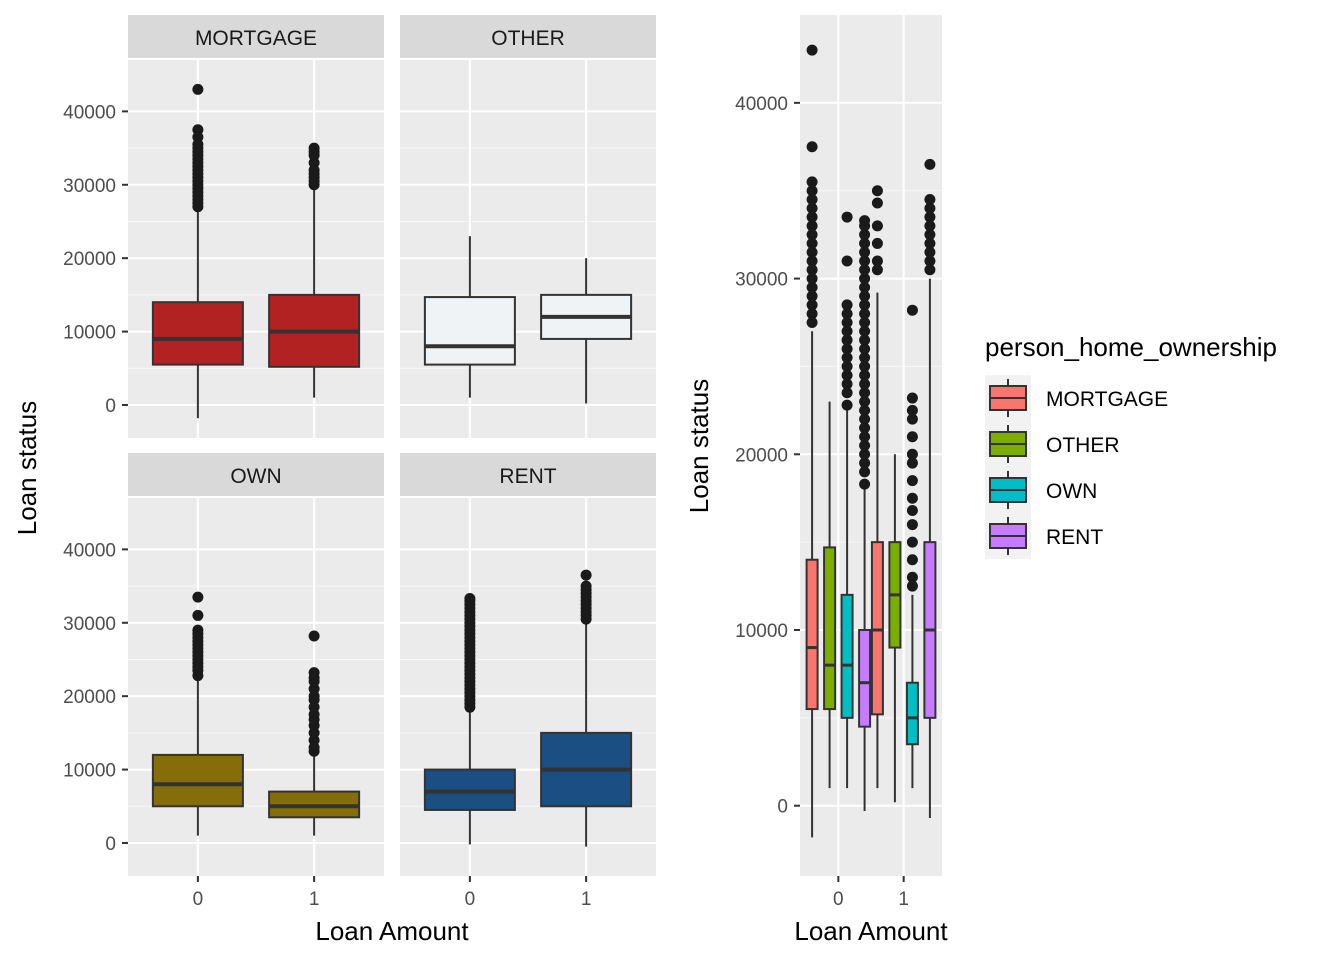 This screenshot has width=1344, height=960. What do you see at coordinates (255, 476) in the screenshot?
I see `facet-strip-label: OWN` at bounding box center [255, 476].